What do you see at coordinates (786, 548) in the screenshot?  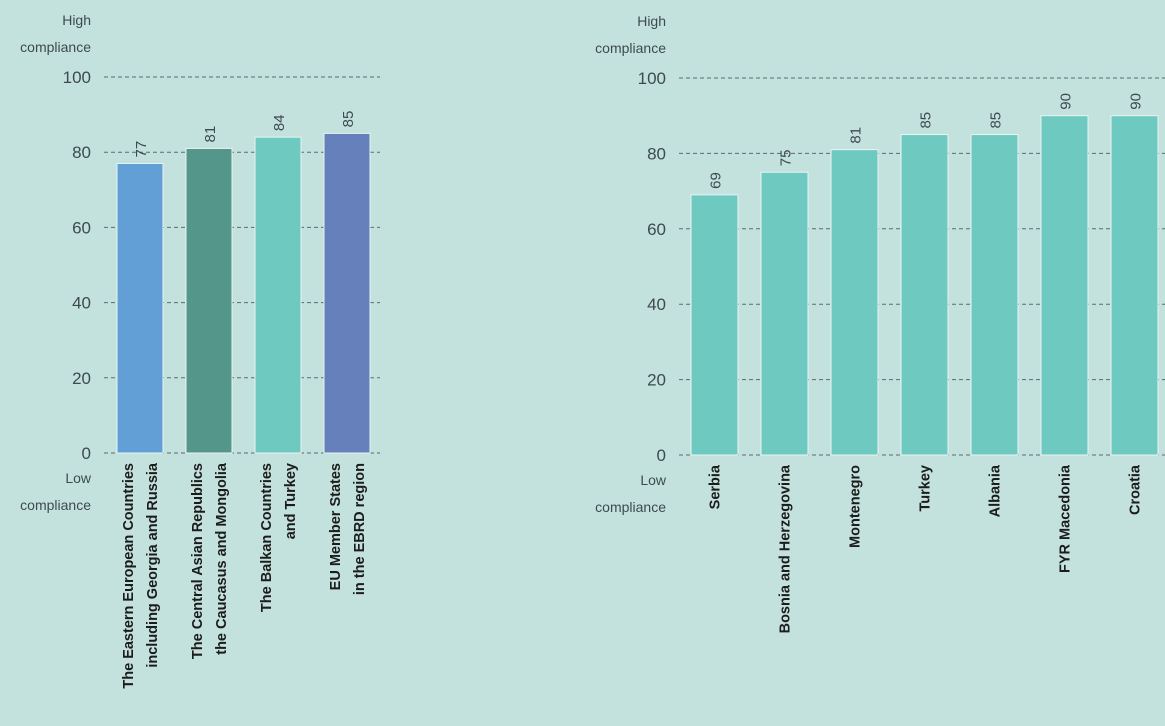 I see `category-label: Bosnia and Herzegovina` at bounding box center [786, 548].